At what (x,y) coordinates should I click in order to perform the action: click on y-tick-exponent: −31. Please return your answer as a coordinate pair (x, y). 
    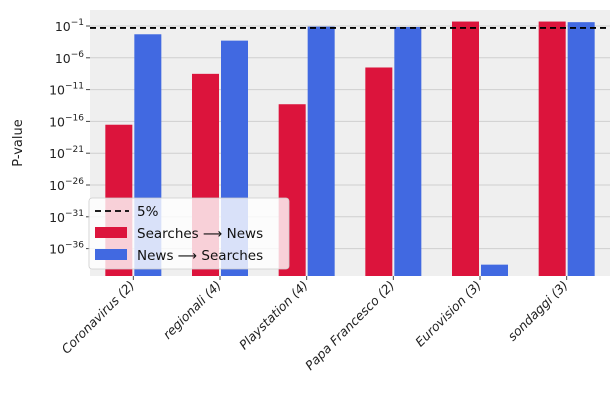
    Looking at the image, I should click on (74, 214).